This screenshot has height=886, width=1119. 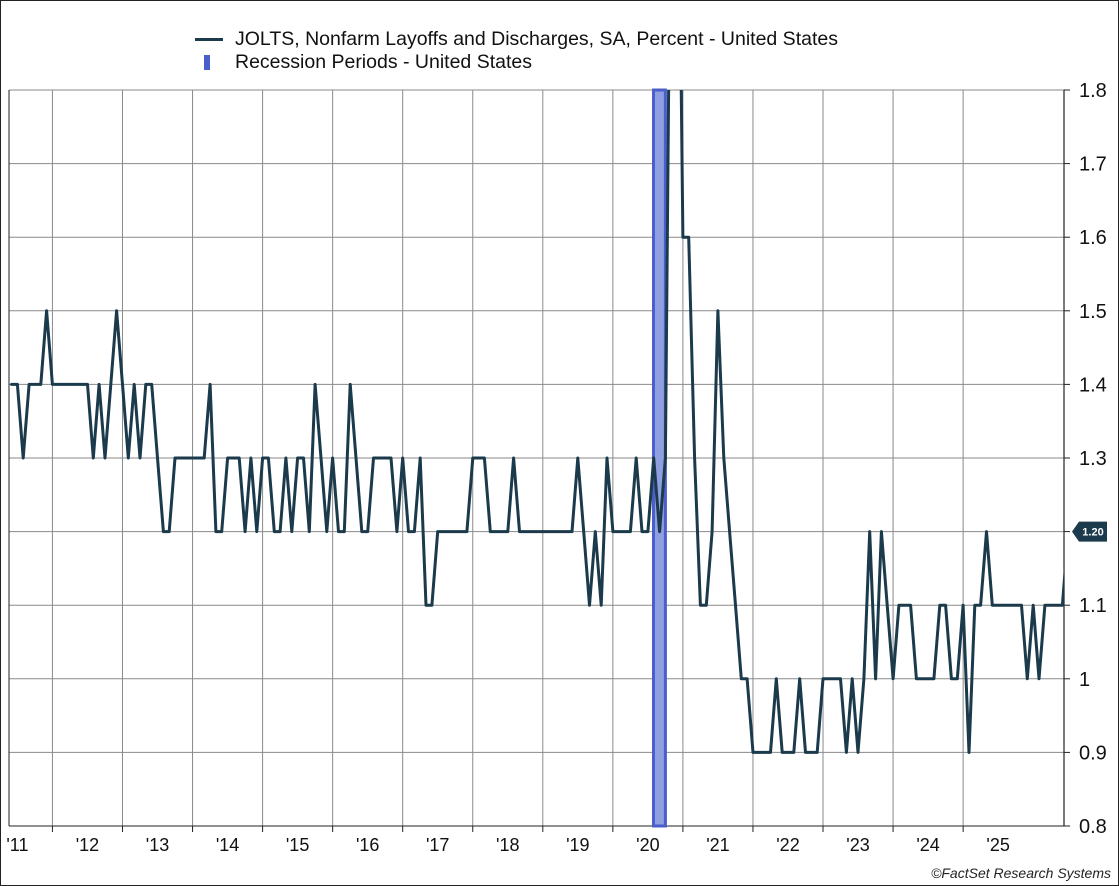 I want to click on y-tick-label: 1.4, so click(x=1093, y=385).